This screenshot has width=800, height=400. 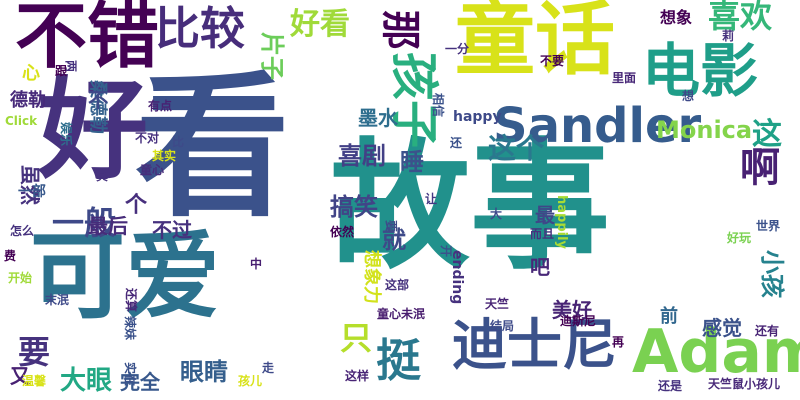 I want to click on cloud-word: 童心未泯, so click(x=401, y=314).